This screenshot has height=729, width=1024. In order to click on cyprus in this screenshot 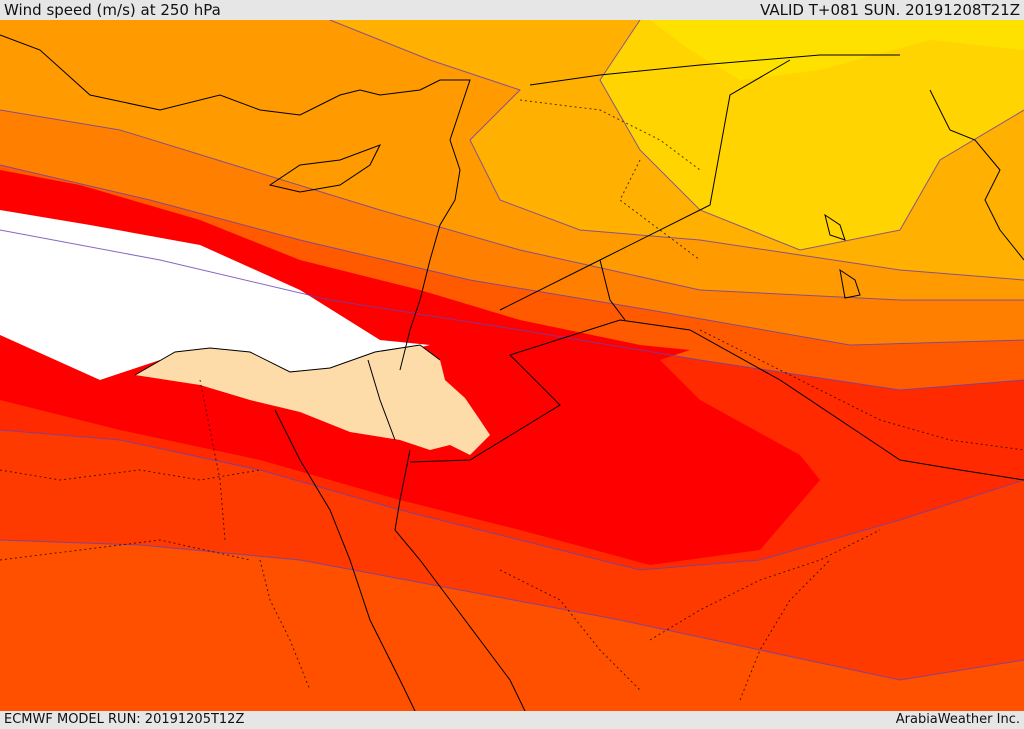, I will do `click(325, 168)`.